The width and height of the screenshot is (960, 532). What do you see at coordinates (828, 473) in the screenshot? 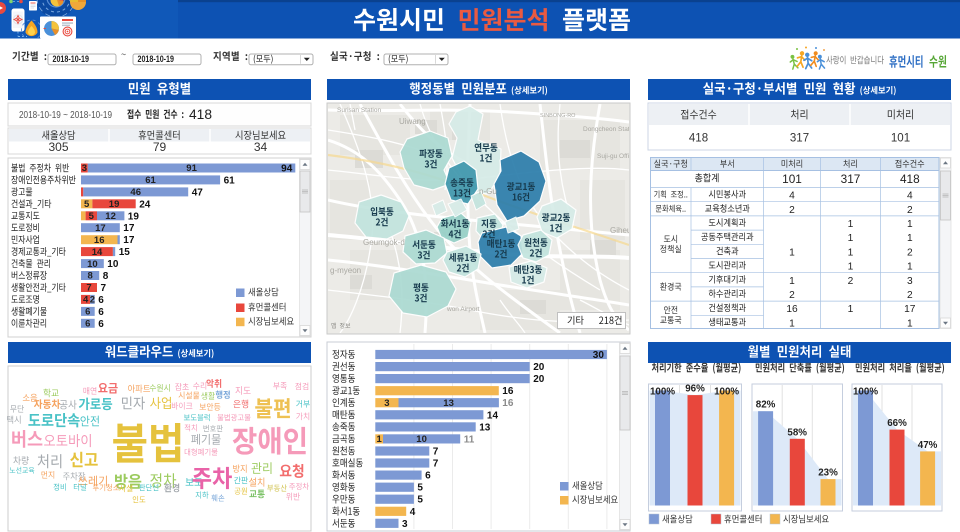
I see `svg-text: 23%` at bounding box center [828, 473].